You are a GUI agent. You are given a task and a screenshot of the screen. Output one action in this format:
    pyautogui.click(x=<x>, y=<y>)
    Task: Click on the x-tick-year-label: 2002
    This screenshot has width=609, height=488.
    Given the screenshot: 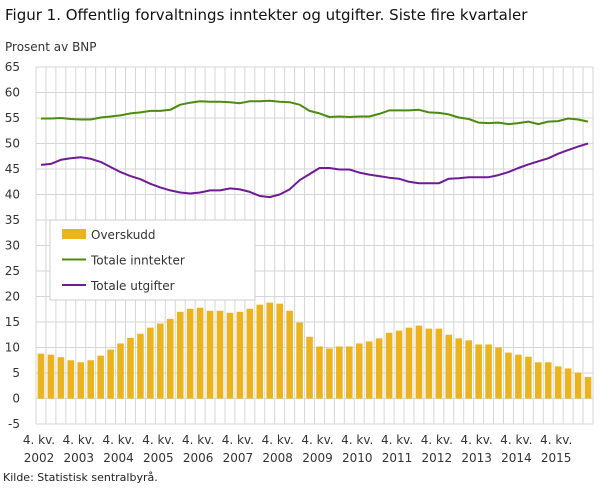 What is the action you would take?
    pyautogui.click(x=39, y=458)
    